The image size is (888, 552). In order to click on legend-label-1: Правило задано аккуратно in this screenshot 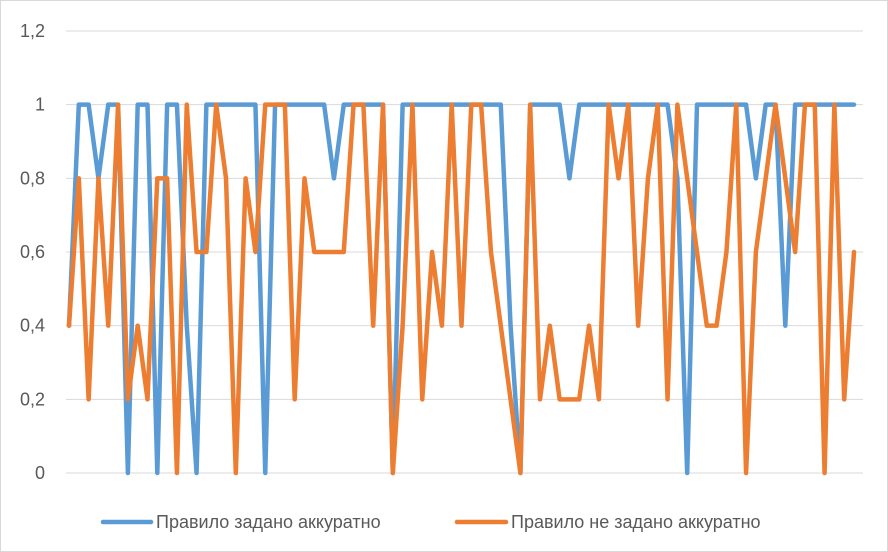, I will do `click(268, 522)`.